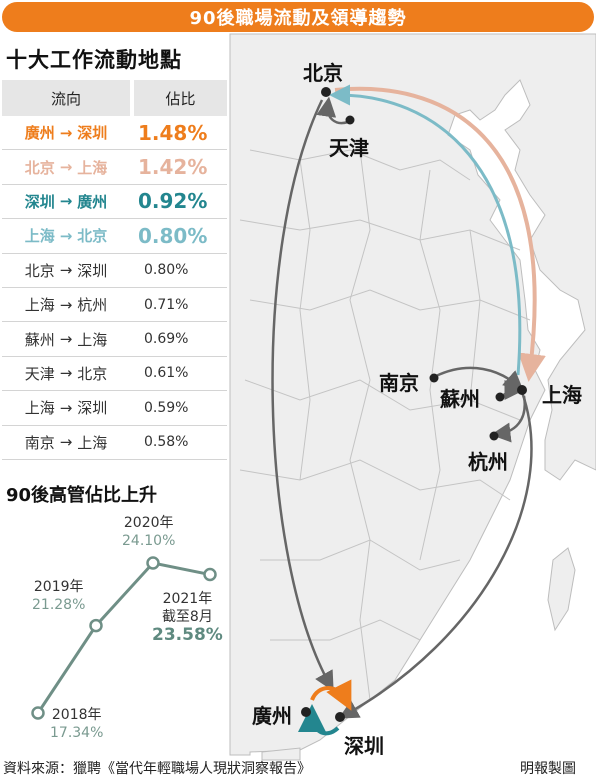 Image resolution: width=596 pixels, height=779 pixels. I want to click on ranking-direction: 廣州 → 深圳, so click(66, 132).